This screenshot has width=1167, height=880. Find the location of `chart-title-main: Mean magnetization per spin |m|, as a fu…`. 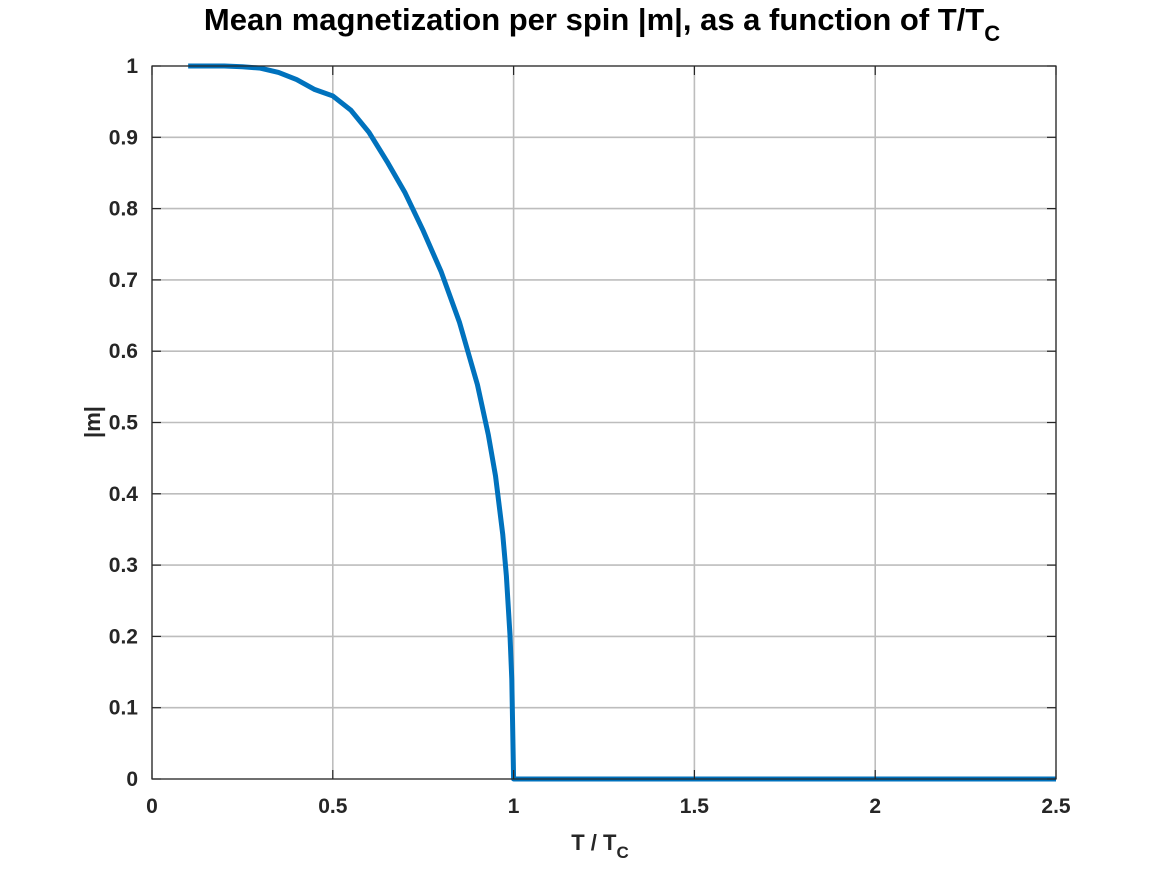

chart-title-main: Mean magnetization per spin |m|, as a fu… is located at coordinates (594, 19).